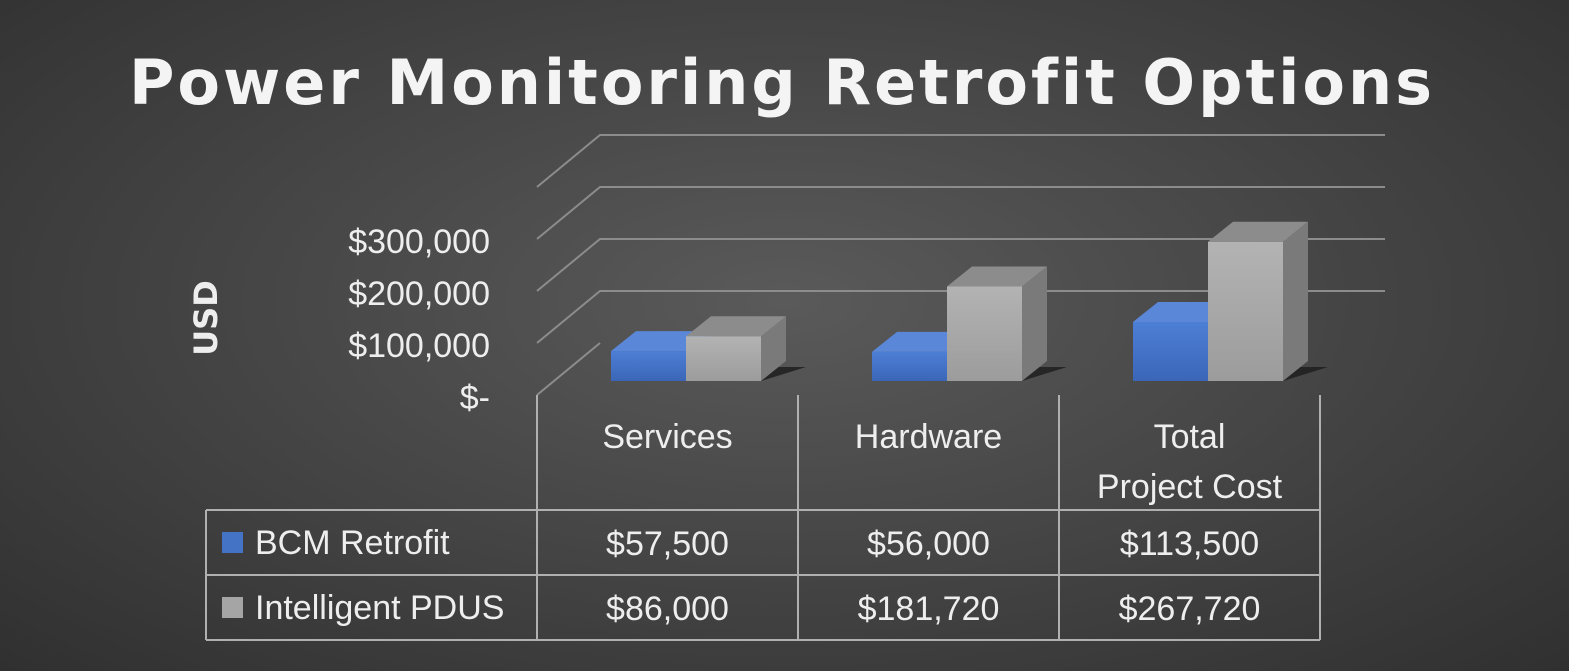 Image resolution: width=1569 pixels, height=671 pixels. What do you see at coordinates (352, 543) in the screenshot?
I see `legend-label: BCM Retrofit` at bounding box center [352, 543].